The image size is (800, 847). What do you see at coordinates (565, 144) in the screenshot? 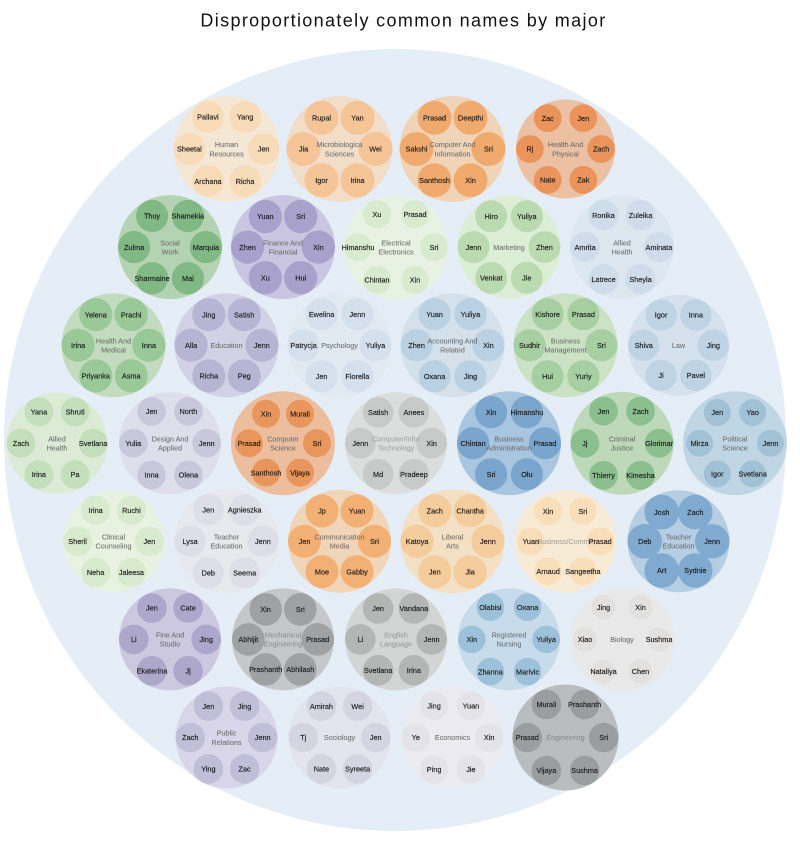
I see `svg-text: Health And` at bounding box center [565, 144].